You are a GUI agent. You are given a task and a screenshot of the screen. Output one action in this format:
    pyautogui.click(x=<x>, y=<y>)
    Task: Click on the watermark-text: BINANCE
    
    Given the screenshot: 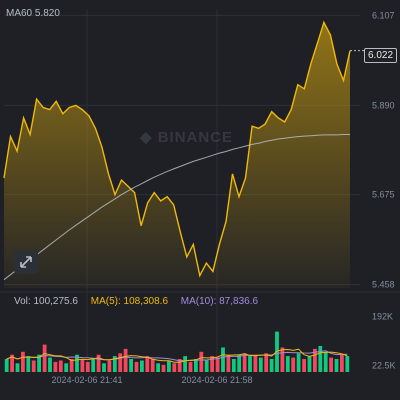 What is the action you would take?
    pyautogui.click(x=195, y=137)
    